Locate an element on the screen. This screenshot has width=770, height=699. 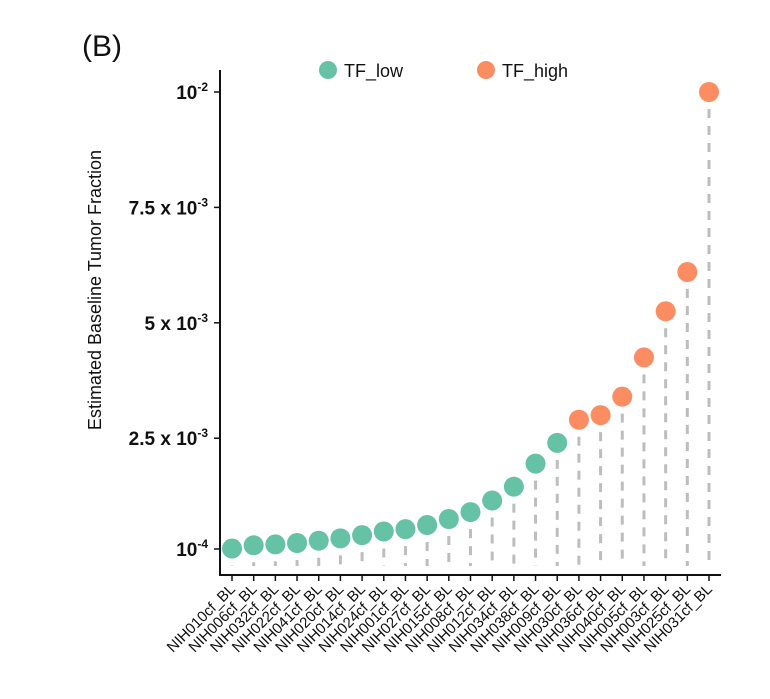
y-tick-label: 10⁻⁴ is located at coordinates (192, 549).